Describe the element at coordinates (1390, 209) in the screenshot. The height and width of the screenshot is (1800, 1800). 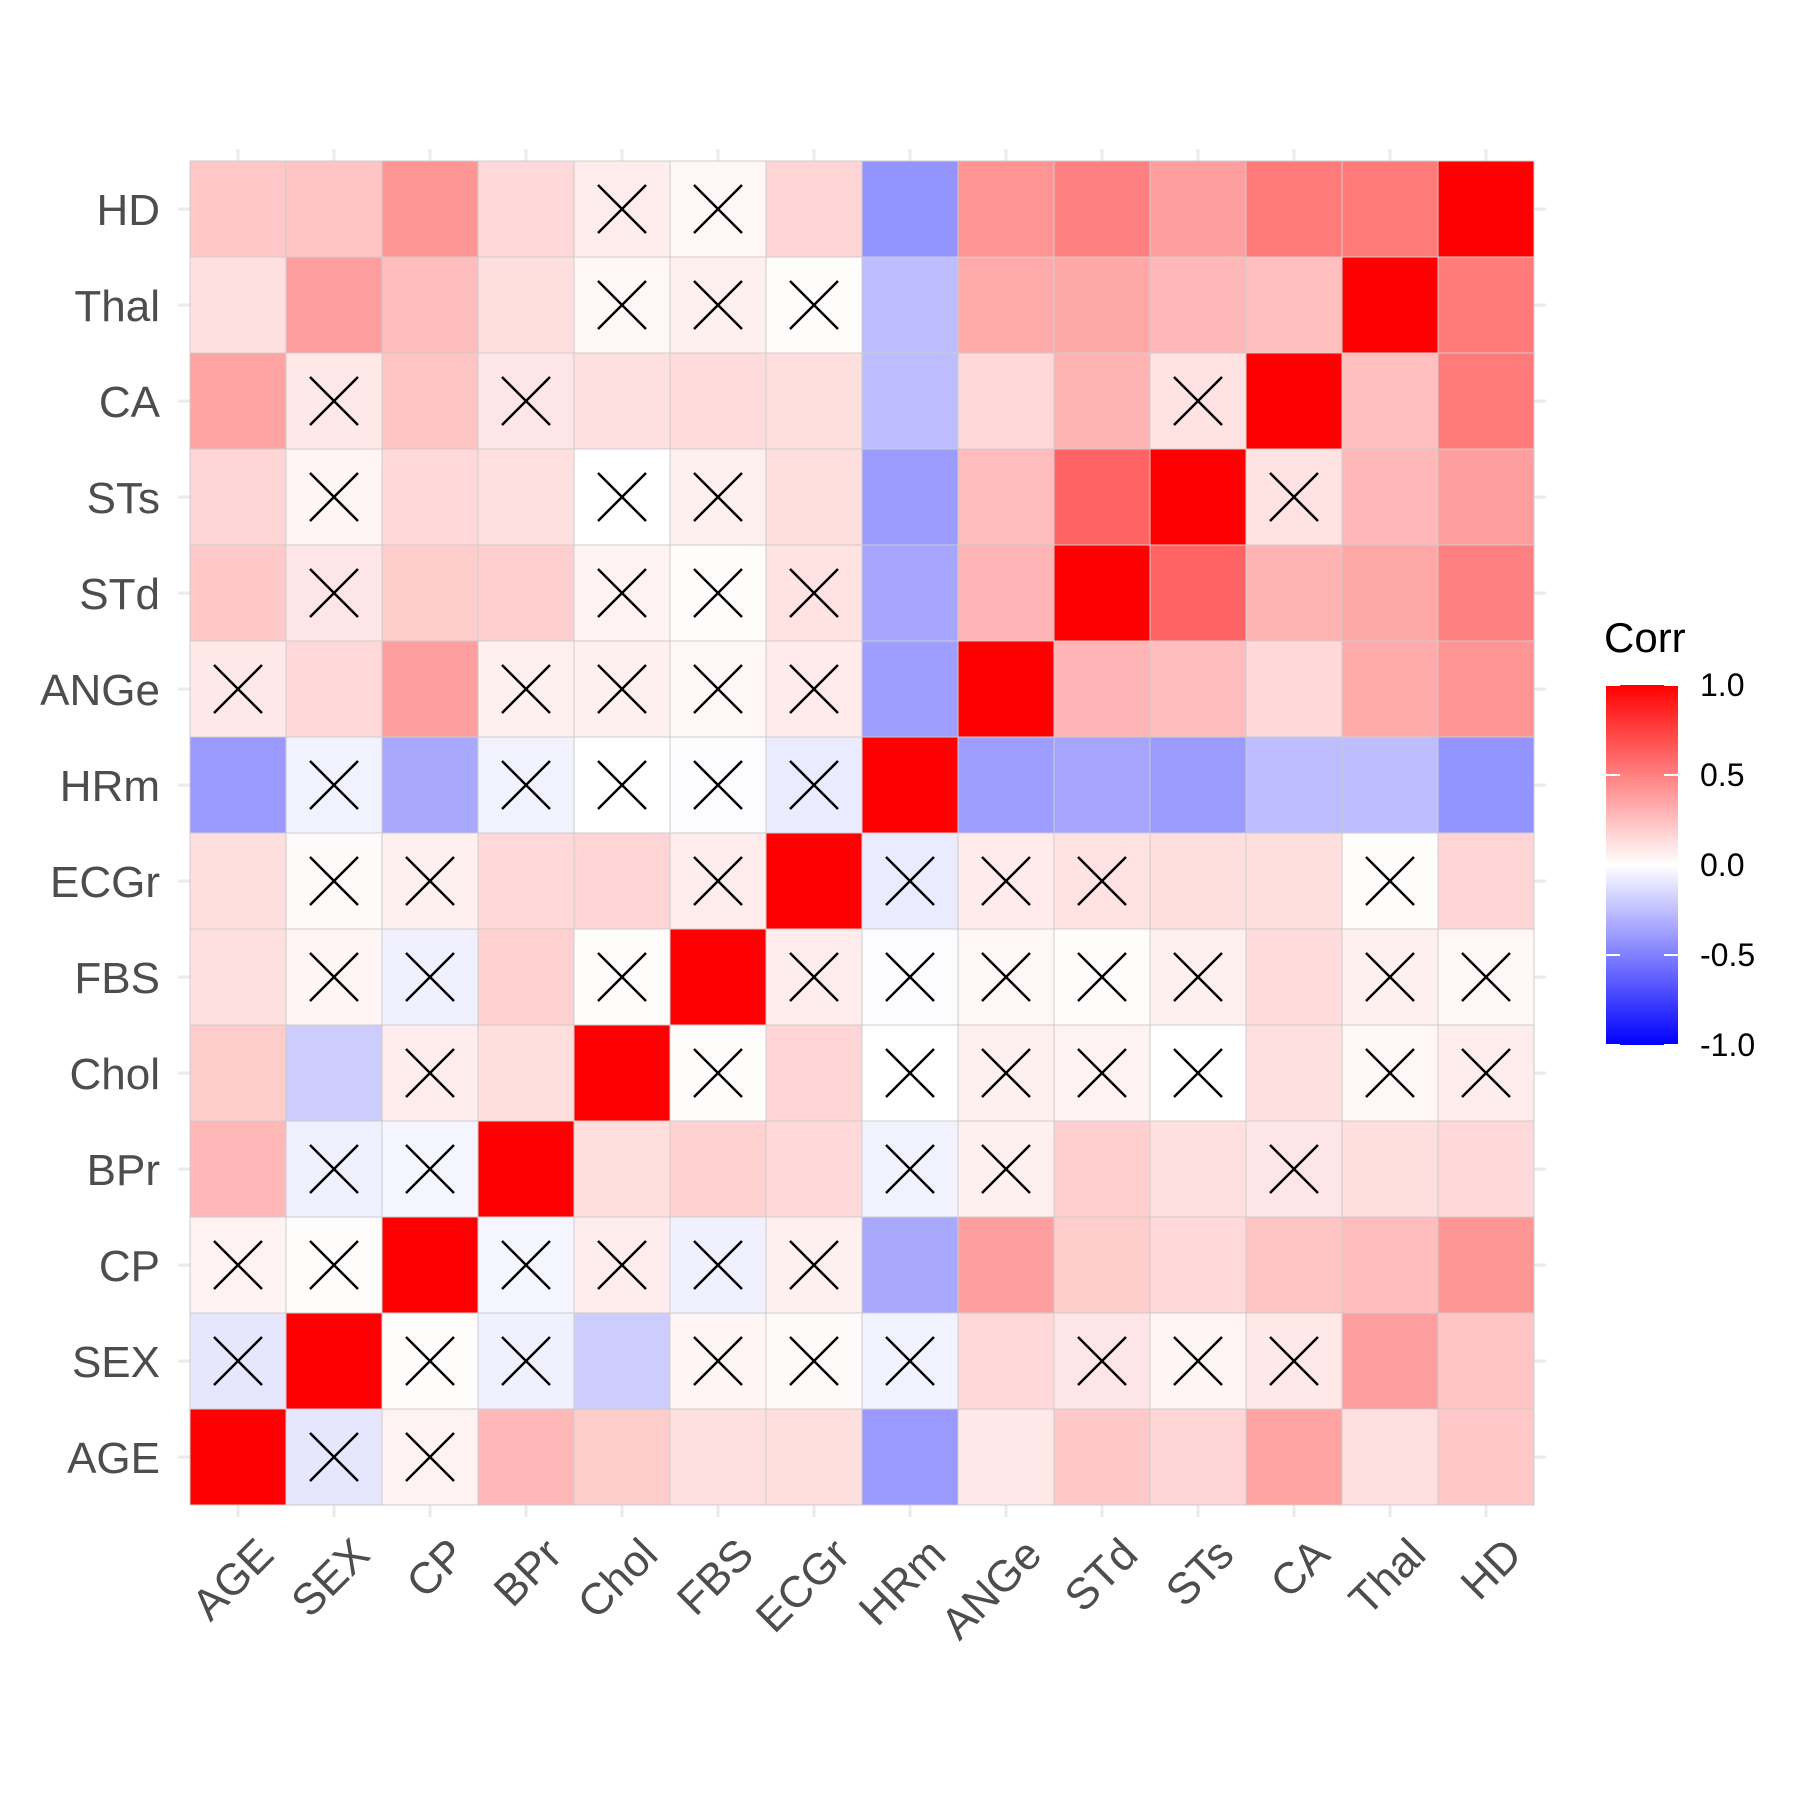
I see `heatmap-cell-HD-Thal` at that location.